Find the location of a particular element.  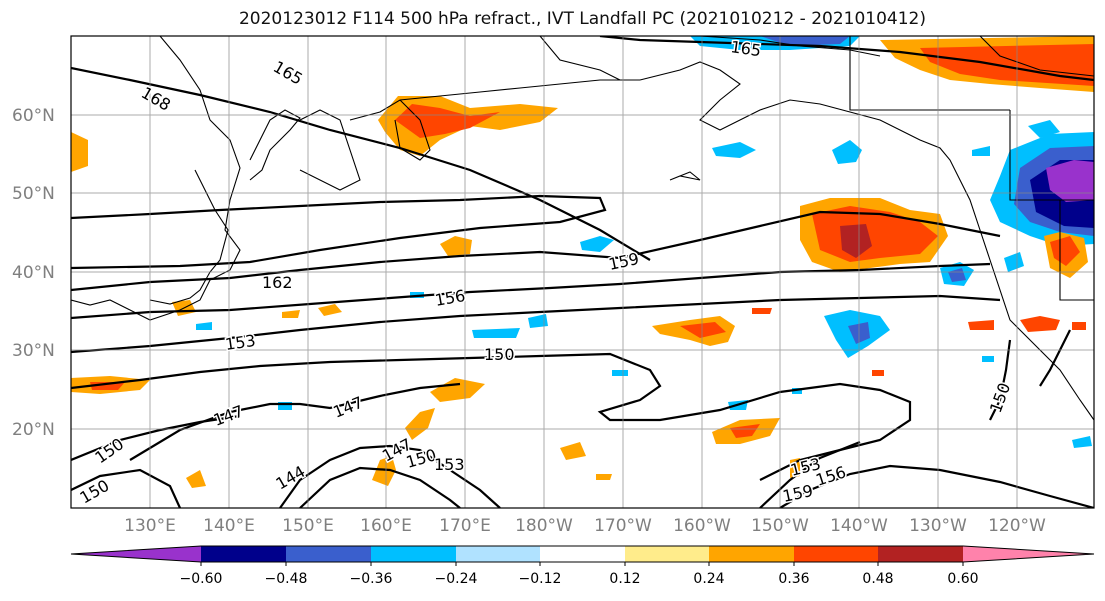

lon-label: 140°E is located at coordinates (229, 526).